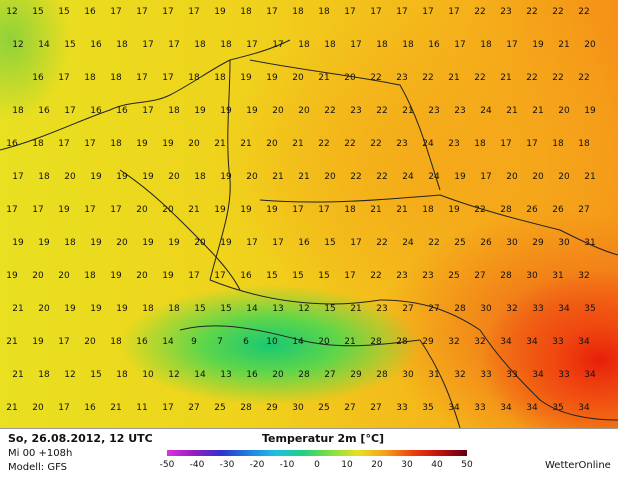  Describe the element at coordinates (590, 309) in the screenshot. I see `temperature-value: 35` at that location.